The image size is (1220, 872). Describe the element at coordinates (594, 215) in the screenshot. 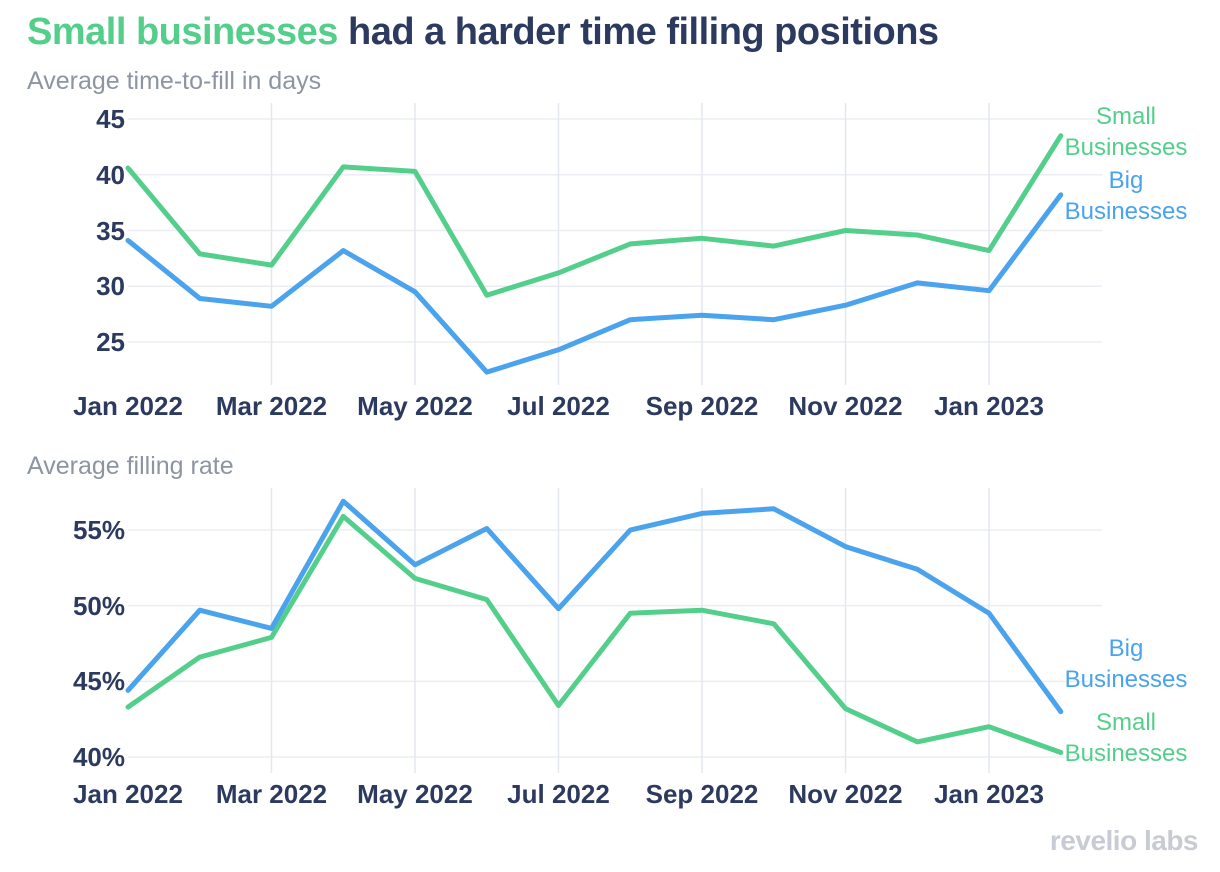

I see `series-line-small-businesses` at that location.